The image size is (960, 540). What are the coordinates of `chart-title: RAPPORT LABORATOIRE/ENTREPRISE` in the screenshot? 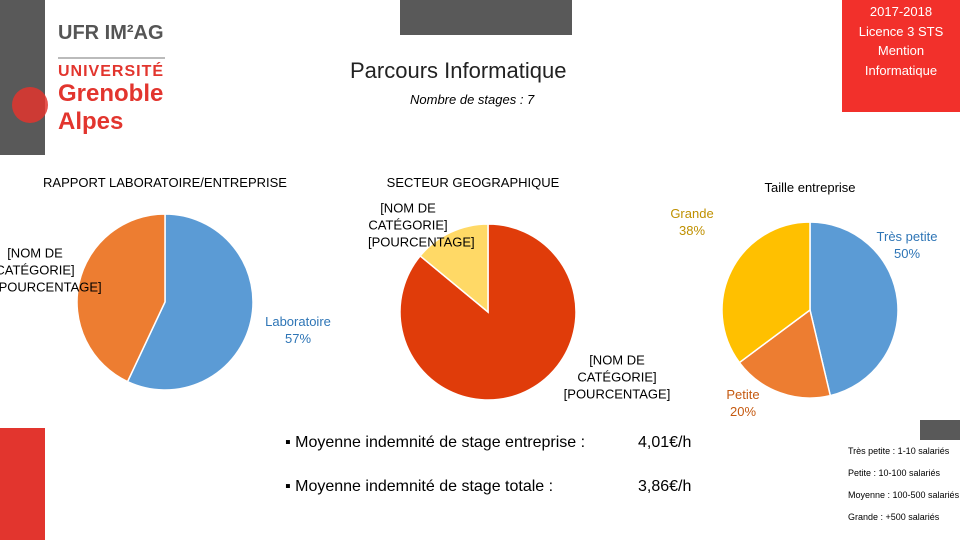 It's located at (165, 182).